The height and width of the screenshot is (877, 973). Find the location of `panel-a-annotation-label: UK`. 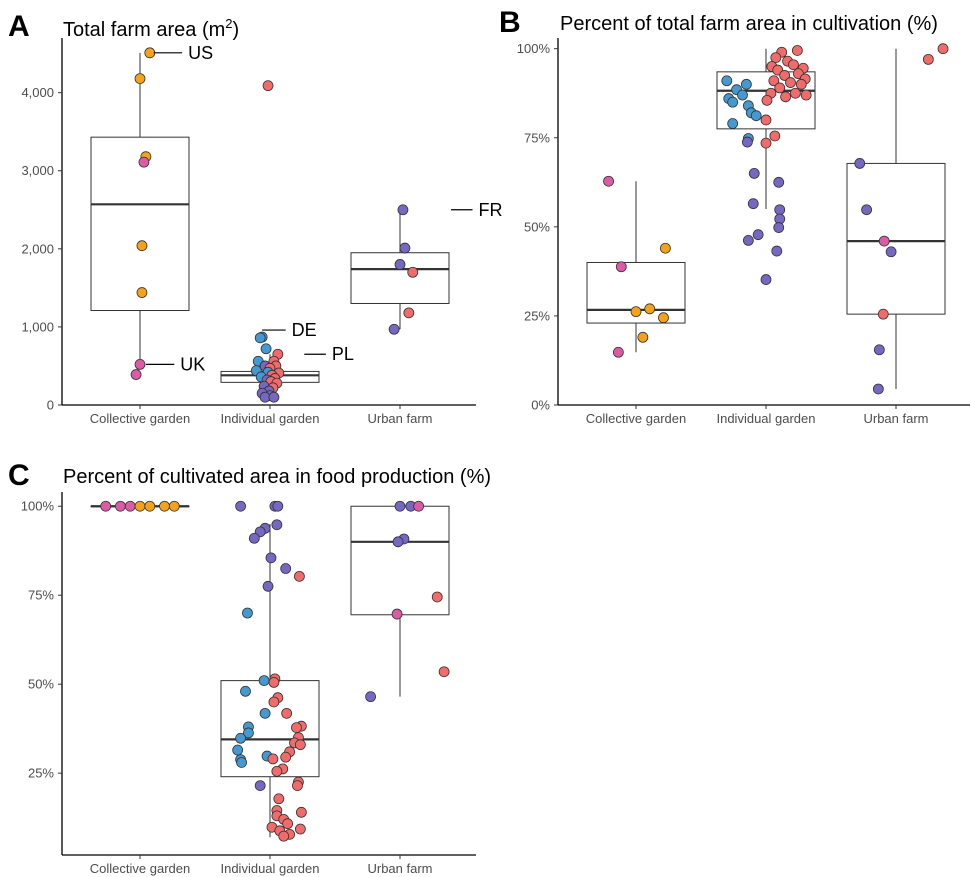

panel-a-annotation-label: UK is located at coordinates (192, 364).